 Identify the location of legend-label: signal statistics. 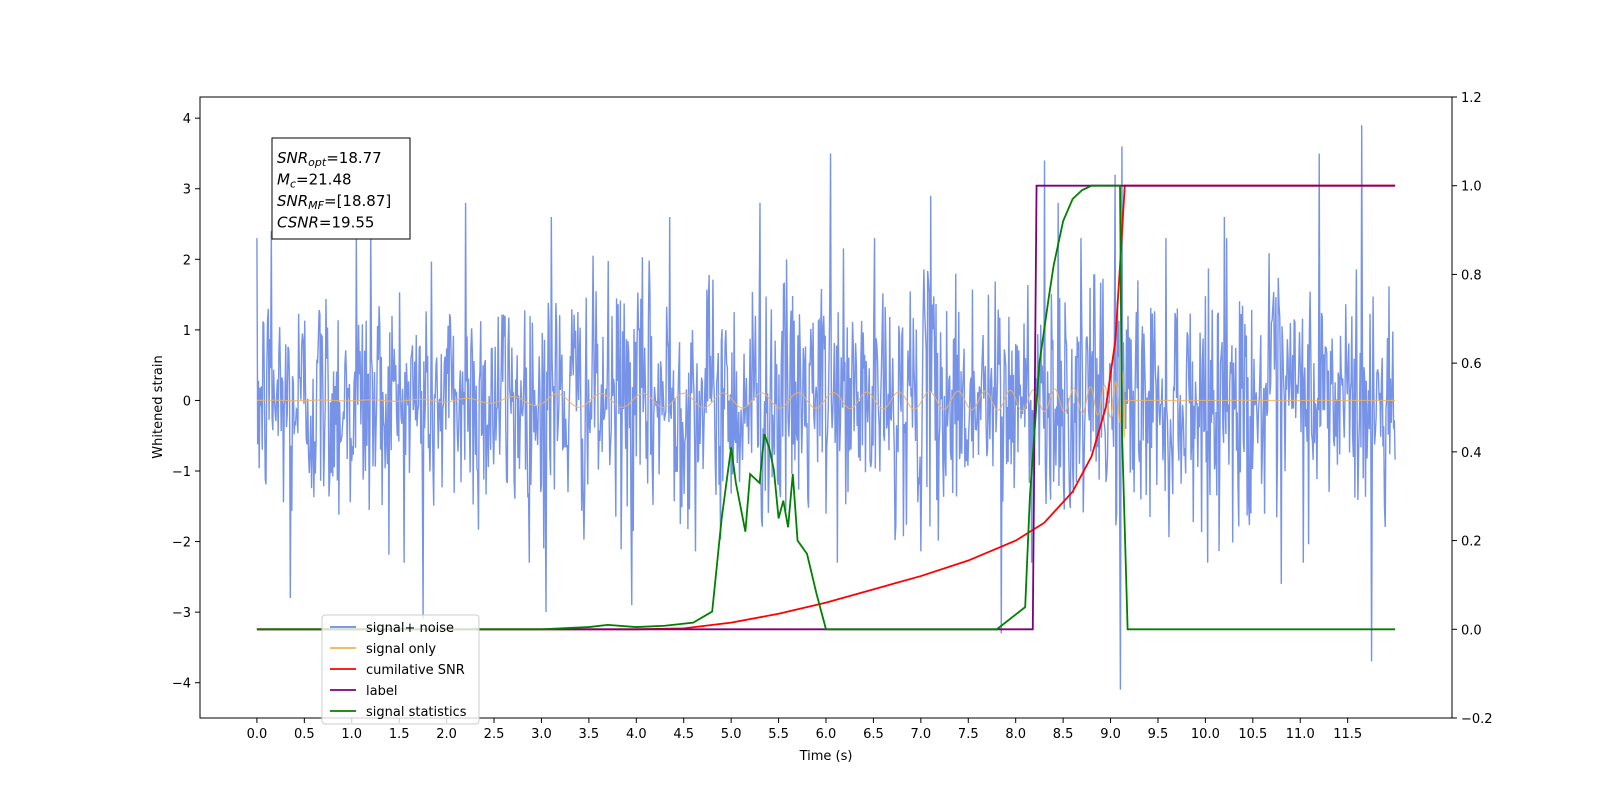
(416, 712).